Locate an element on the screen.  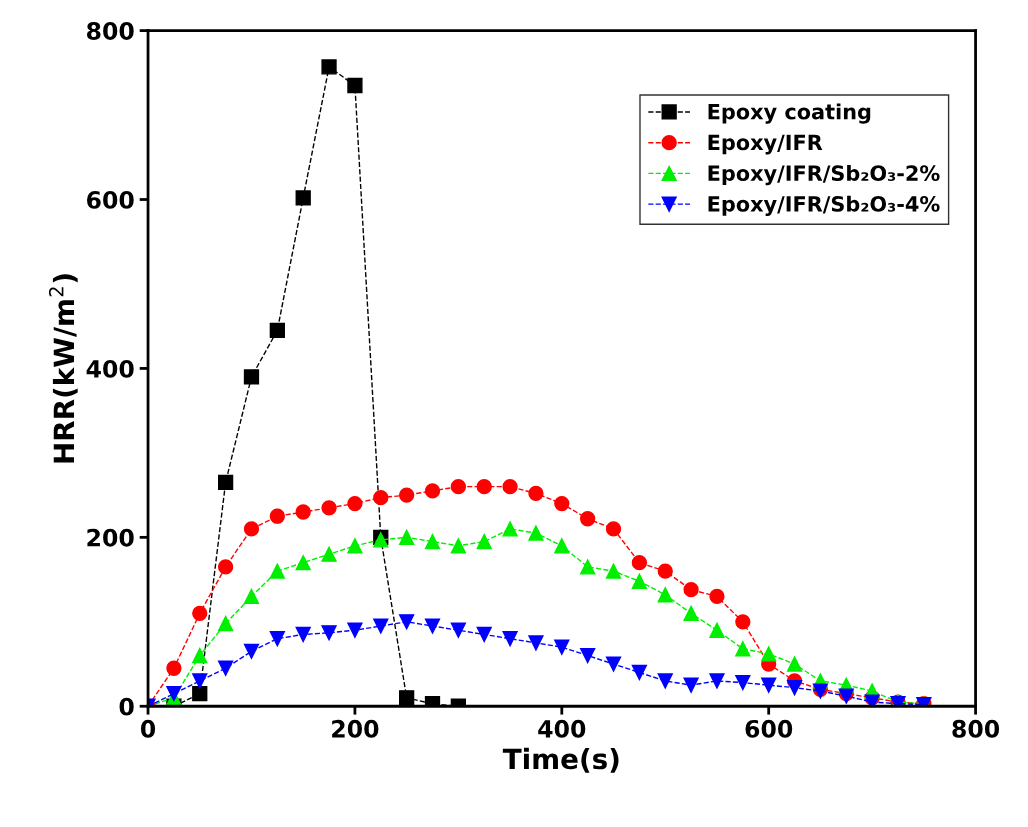
legend-label: Epoxy/IFR/Sb₂O₃-4% is located at coordinates (824, 205).